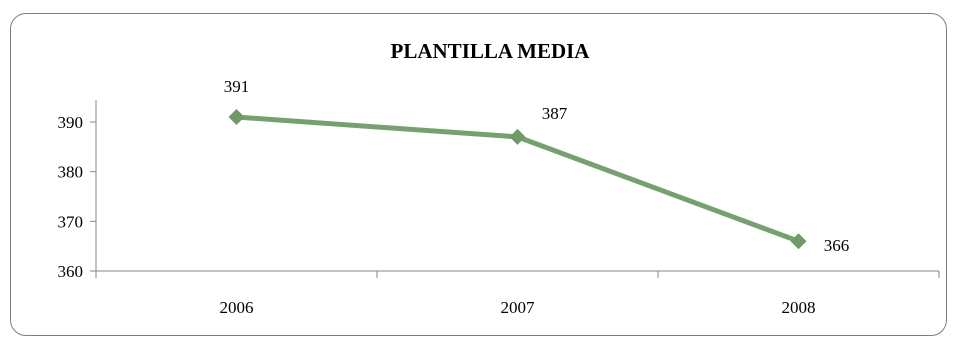 The width and height of the screenshot is (955, 342). What do you see at coordinates (837, 245) in the screenshot?
I see `data-label: 366` at bounding box center [837, 245].